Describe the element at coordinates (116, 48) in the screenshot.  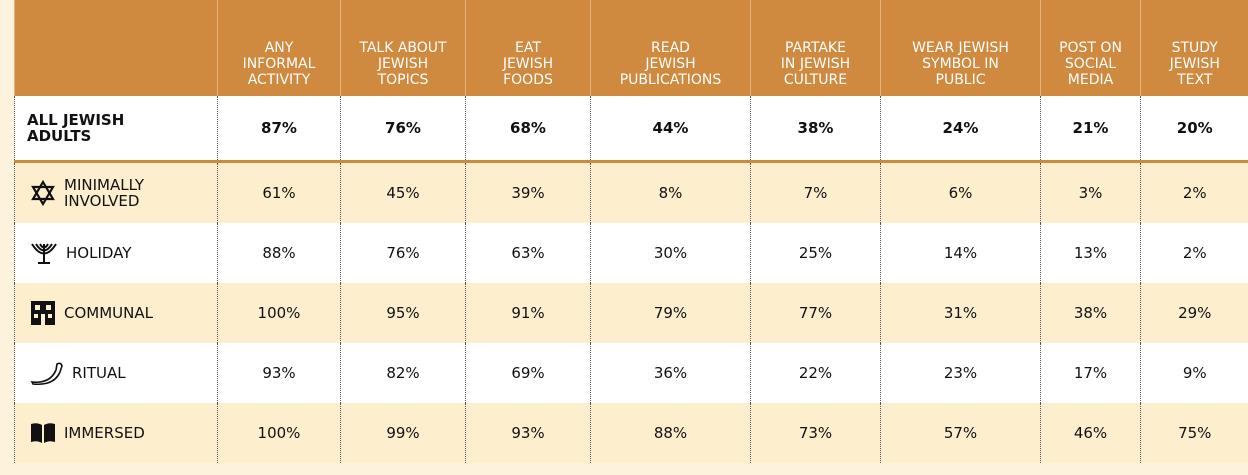
I see `header-corner` at that location.